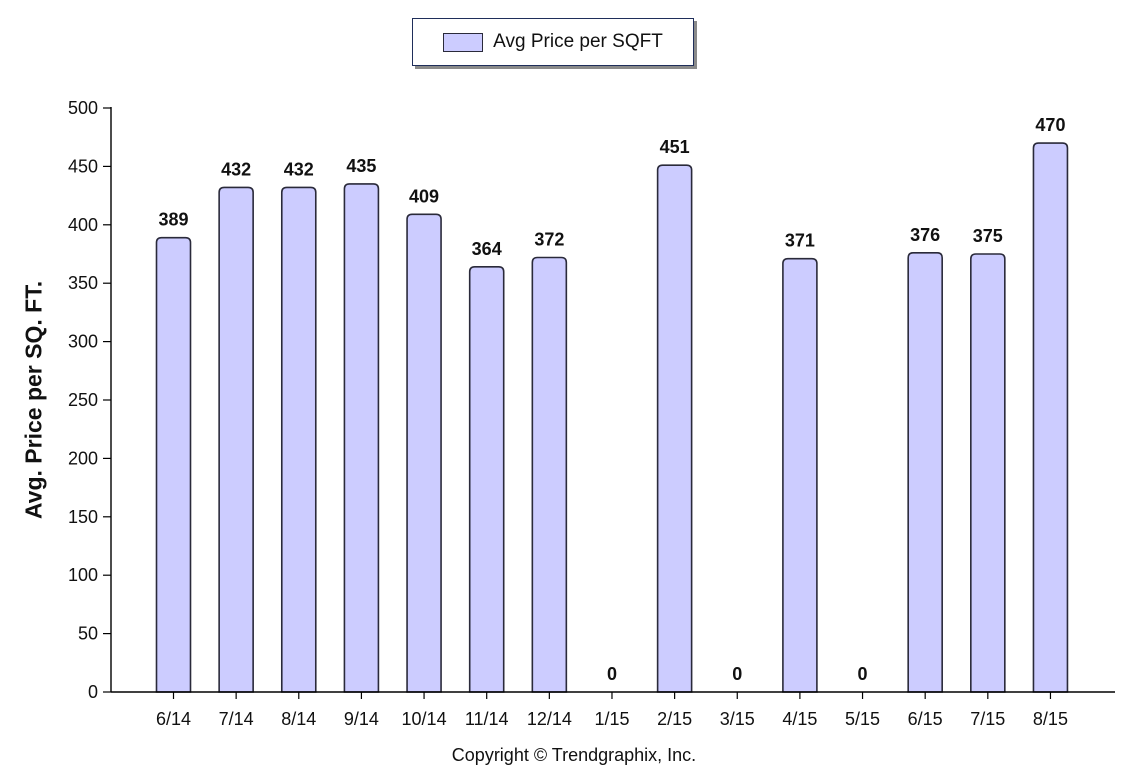 This screenshot has width=1148, height=783. I want to click on x-tick-label: 4/15, so click(799, 719).